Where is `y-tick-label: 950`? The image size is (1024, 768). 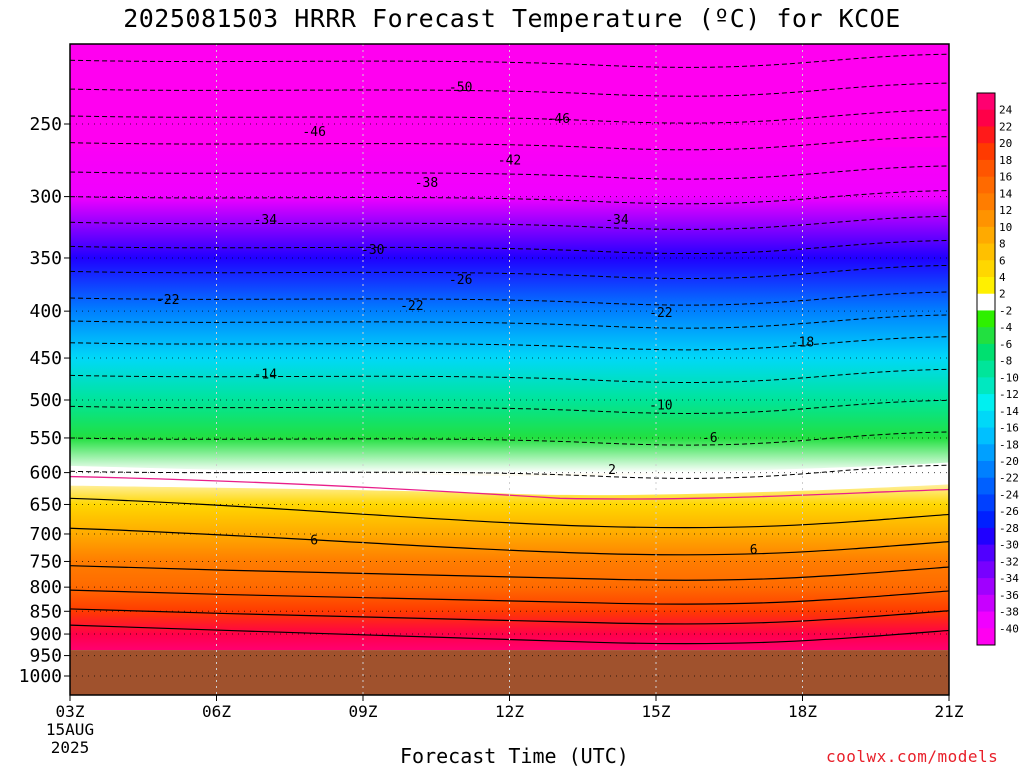 y-tick-label: 950 is located at coordinates (45, 656).